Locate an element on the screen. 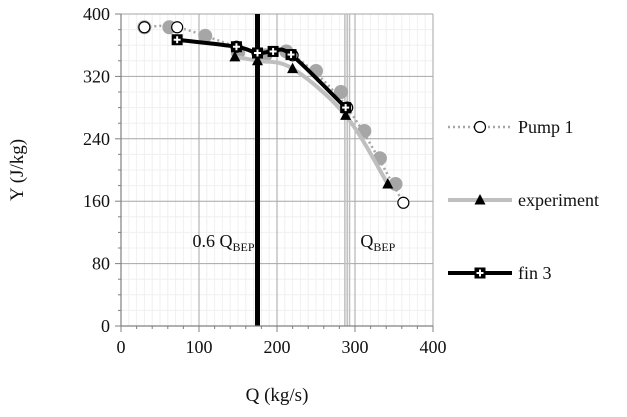  x-tick-label: 0 is located at coordinates (121, 347).